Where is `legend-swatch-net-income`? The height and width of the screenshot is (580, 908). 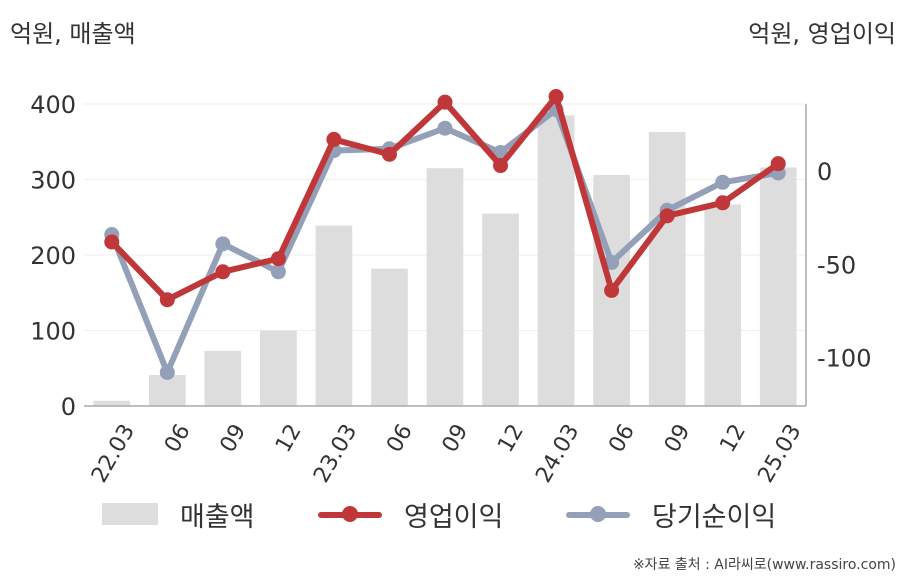
legend-swatch-net-income is located at coordinates (598, 514).